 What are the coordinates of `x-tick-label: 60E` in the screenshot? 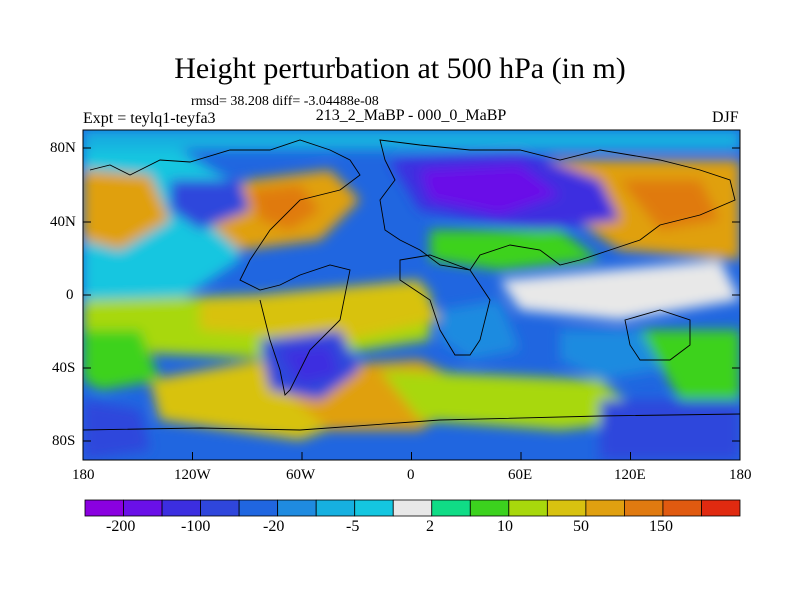 It's located at (520, 475).